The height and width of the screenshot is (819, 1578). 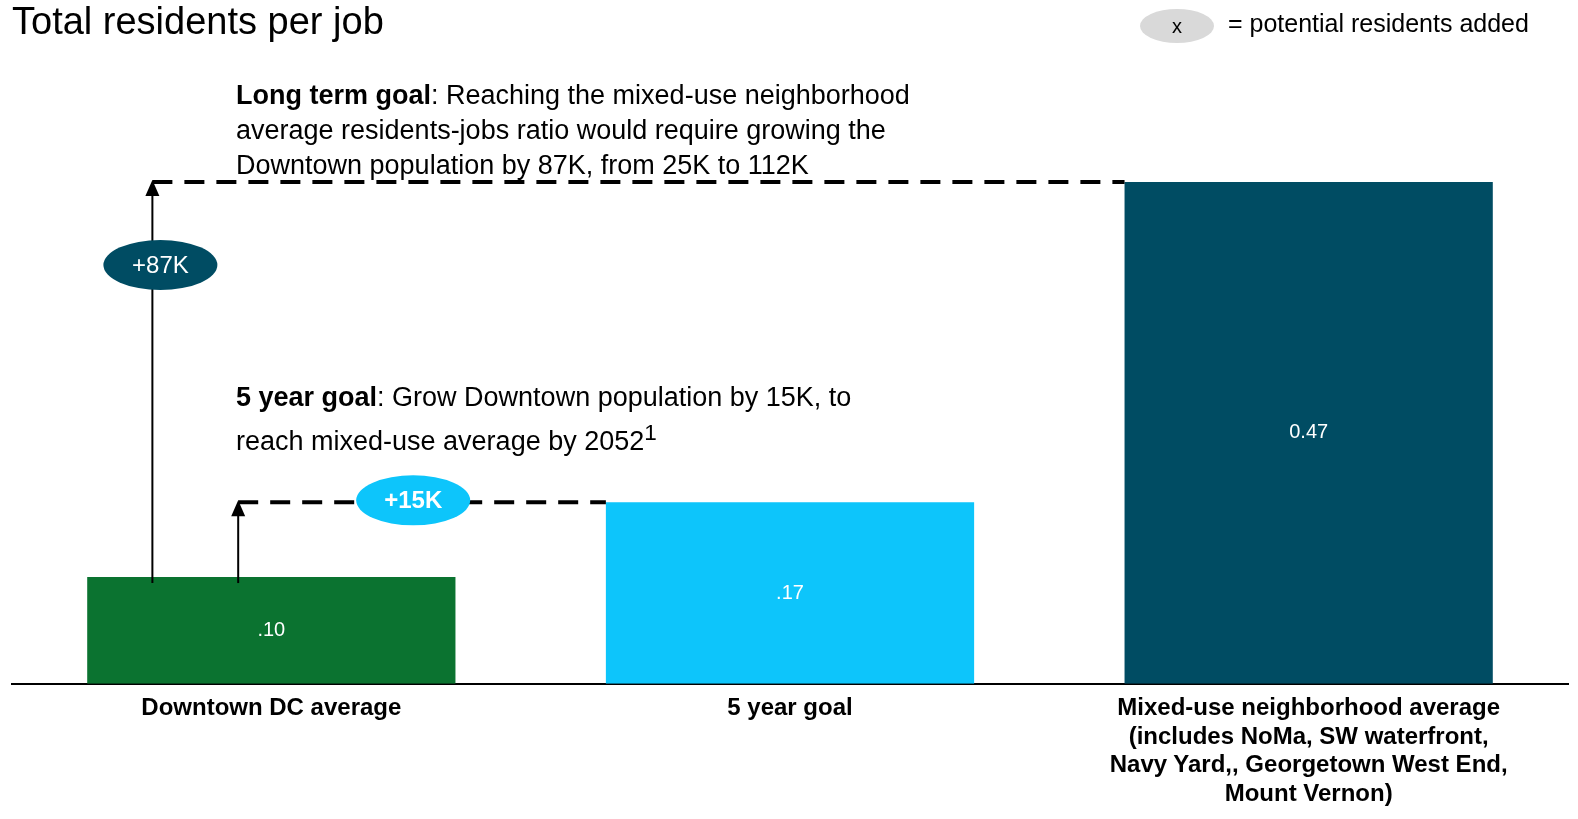 I want to click on x-tick-label: 5 year goal, so click(x=790, y=706).